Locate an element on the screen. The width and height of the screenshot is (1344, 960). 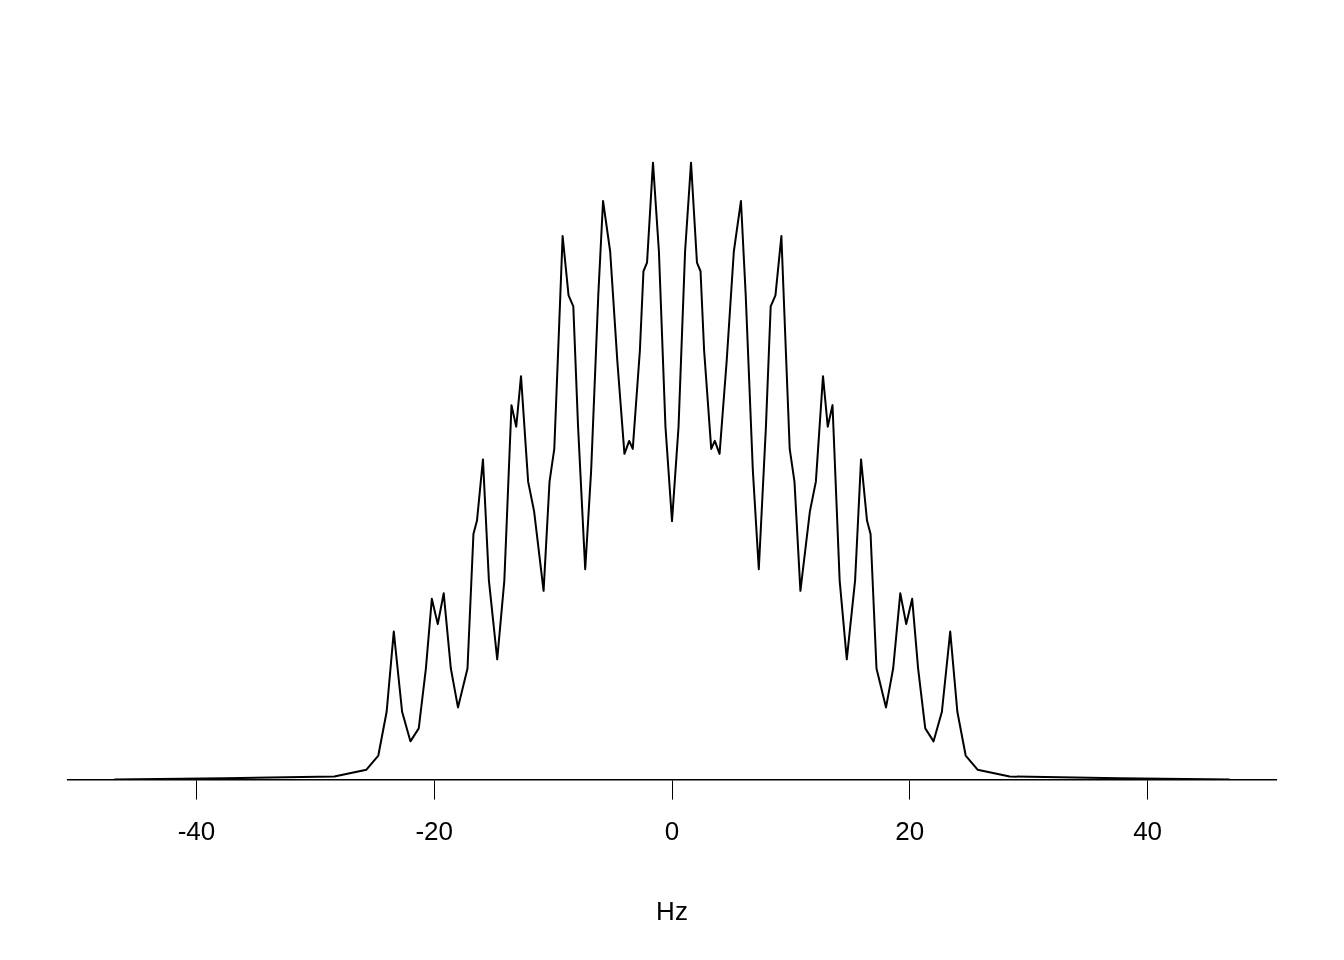
x-tick-label: -20 is located at coordinates (434, 831).